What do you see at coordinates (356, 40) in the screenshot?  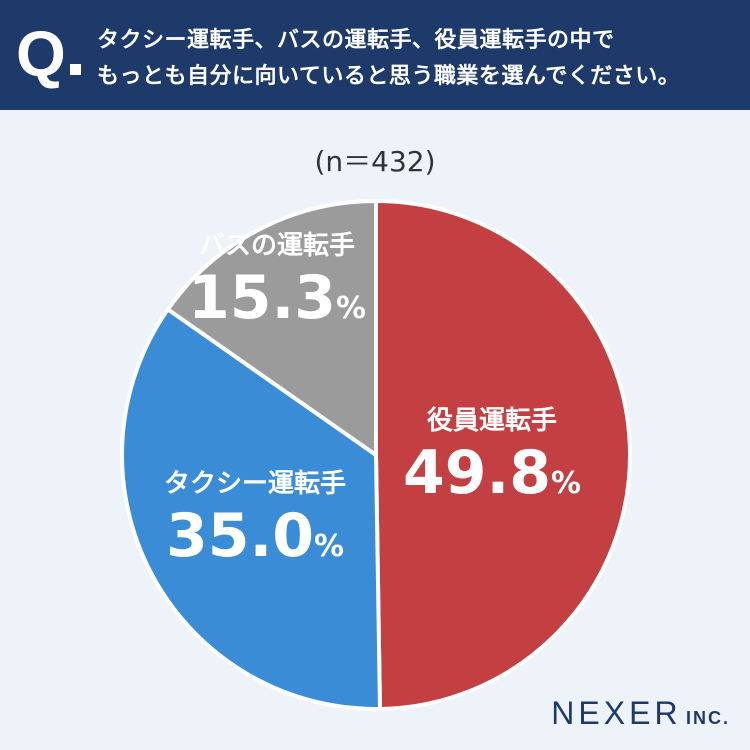 I see `question-text-line1: タクシー運転手、バスの運転手、役員運転手の中で` at bounding box center [356, 40].